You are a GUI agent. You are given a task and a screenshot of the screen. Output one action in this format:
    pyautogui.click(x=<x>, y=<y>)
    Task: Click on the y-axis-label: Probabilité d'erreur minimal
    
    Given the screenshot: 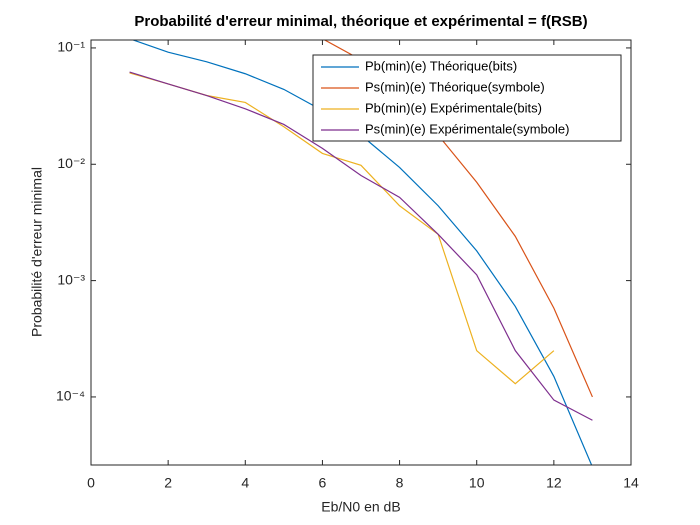 What is the action you would take?
    pyautogui.click(x=37, y=252)
    